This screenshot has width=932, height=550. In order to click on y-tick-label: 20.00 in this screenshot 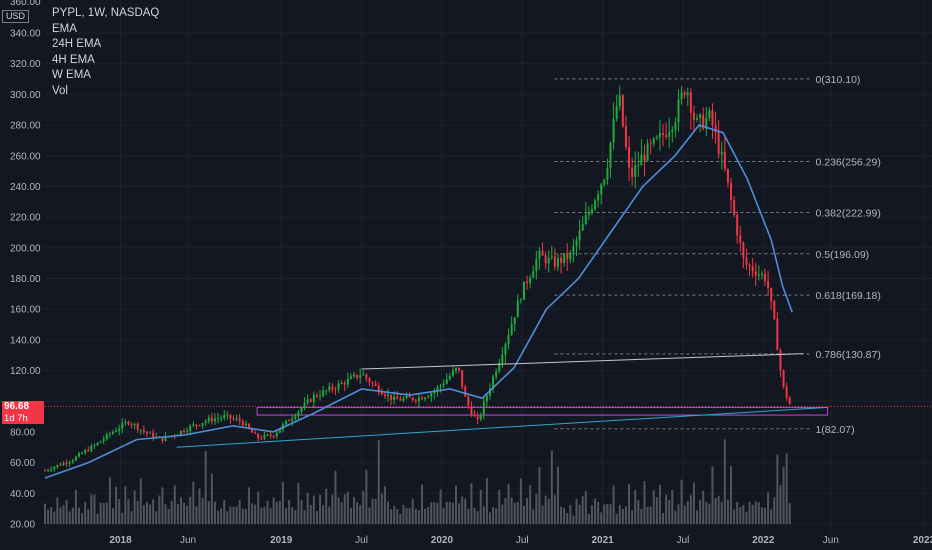, I will do `click(22, 525)`.